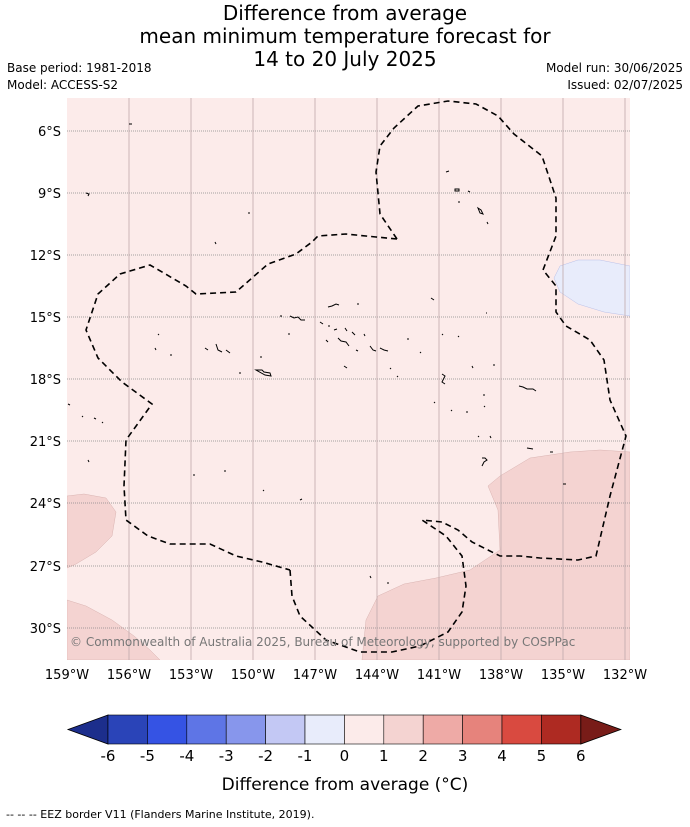  Describe the element at coordinates (502, 756) in the screenshot. I see `colorbar-tick-label: 4` at that location.